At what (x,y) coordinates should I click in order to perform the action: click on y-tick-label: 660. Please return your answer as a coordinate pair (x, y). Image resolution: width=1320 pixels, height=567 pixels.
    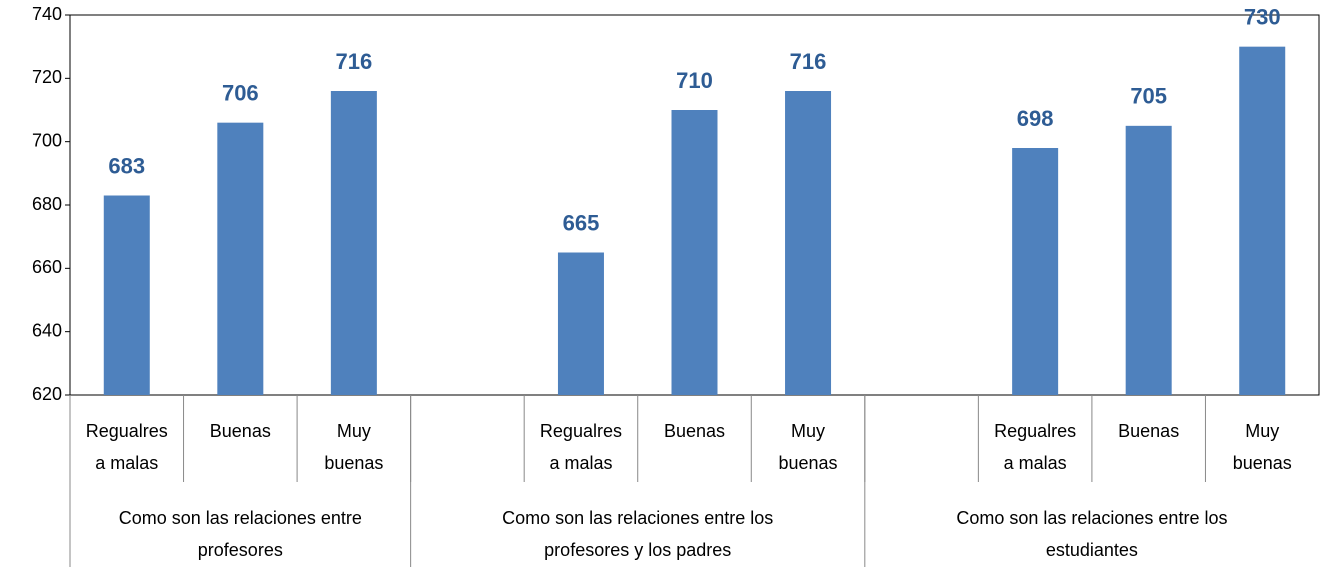
    Looking at the image, I should click on (47, 267).